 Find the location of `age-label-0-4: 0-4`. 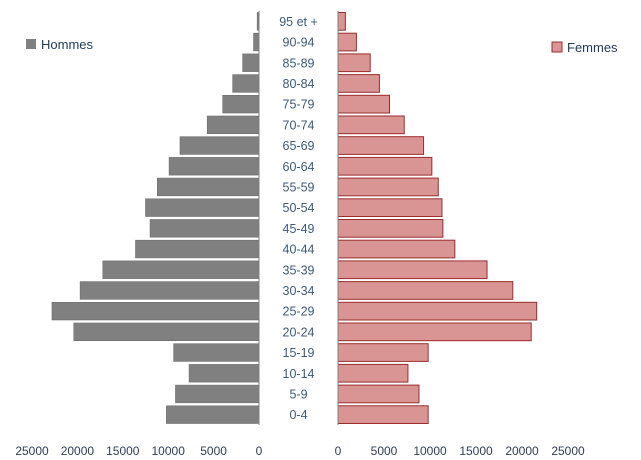

age-label-0-4: 0-4 is located at coordinates (298, 415).